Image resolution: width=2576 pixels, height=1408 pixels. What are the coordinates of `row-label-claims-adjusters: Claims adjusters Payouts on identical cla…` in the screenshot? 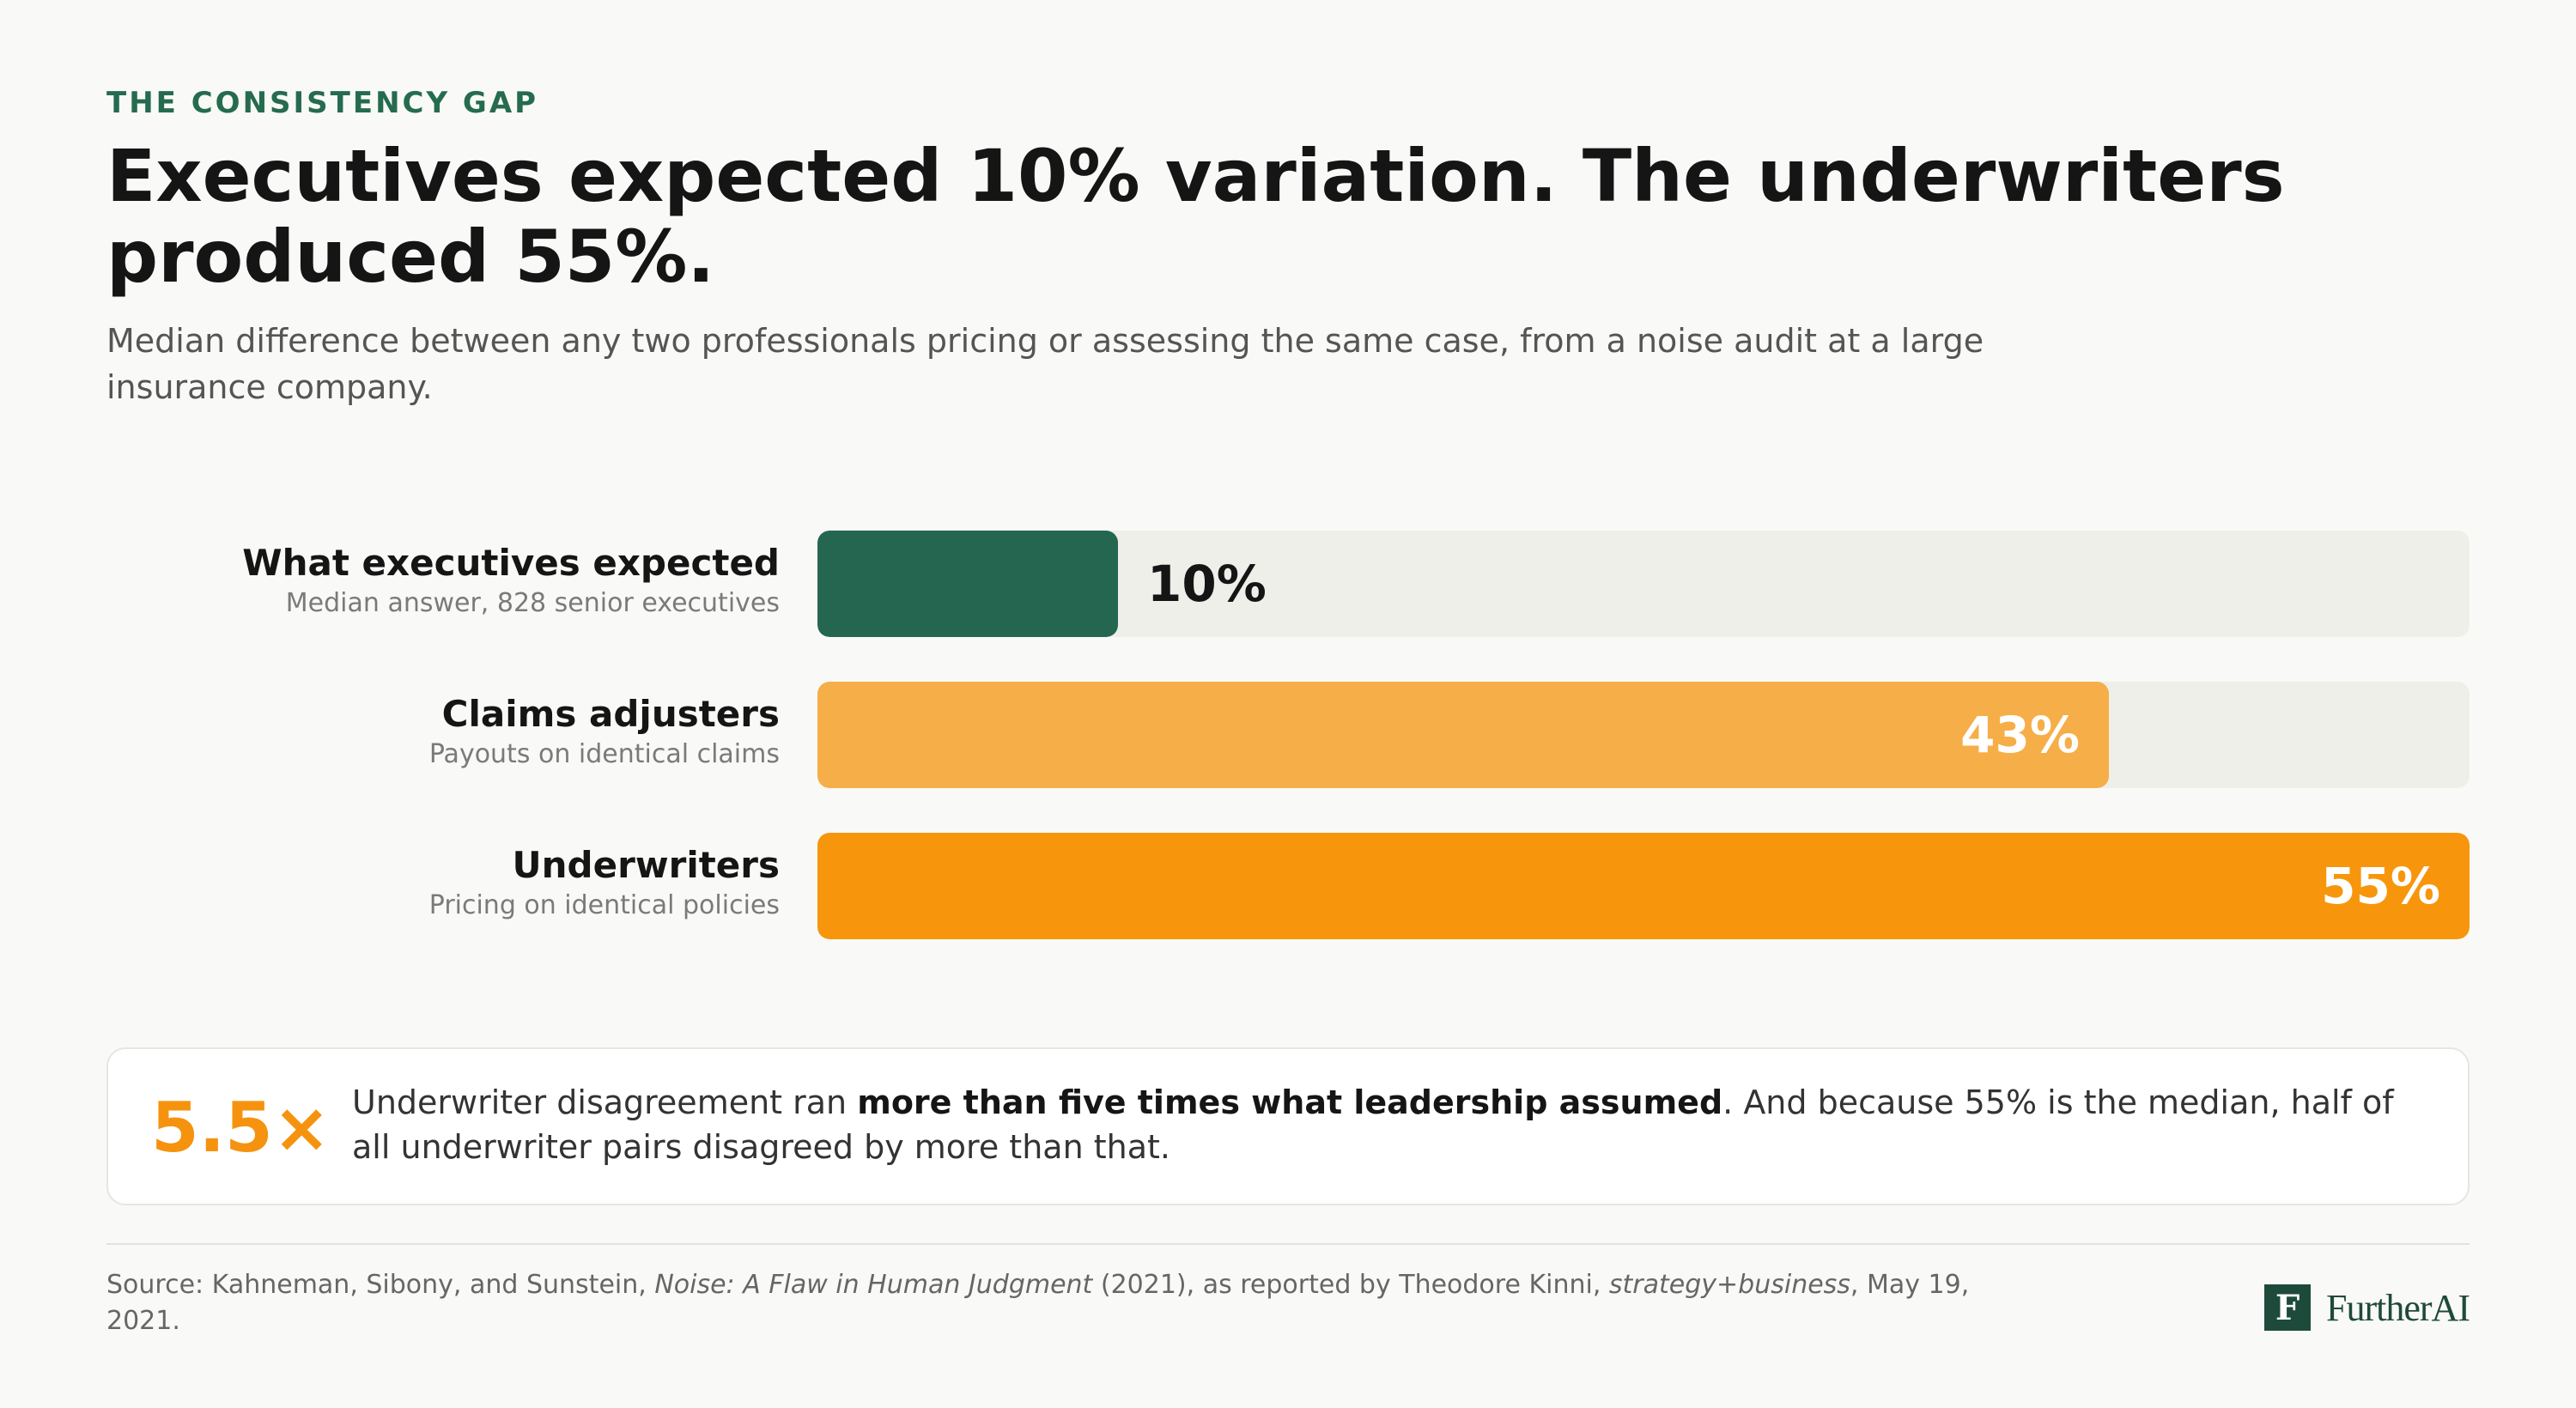 It's located at (605, 732).